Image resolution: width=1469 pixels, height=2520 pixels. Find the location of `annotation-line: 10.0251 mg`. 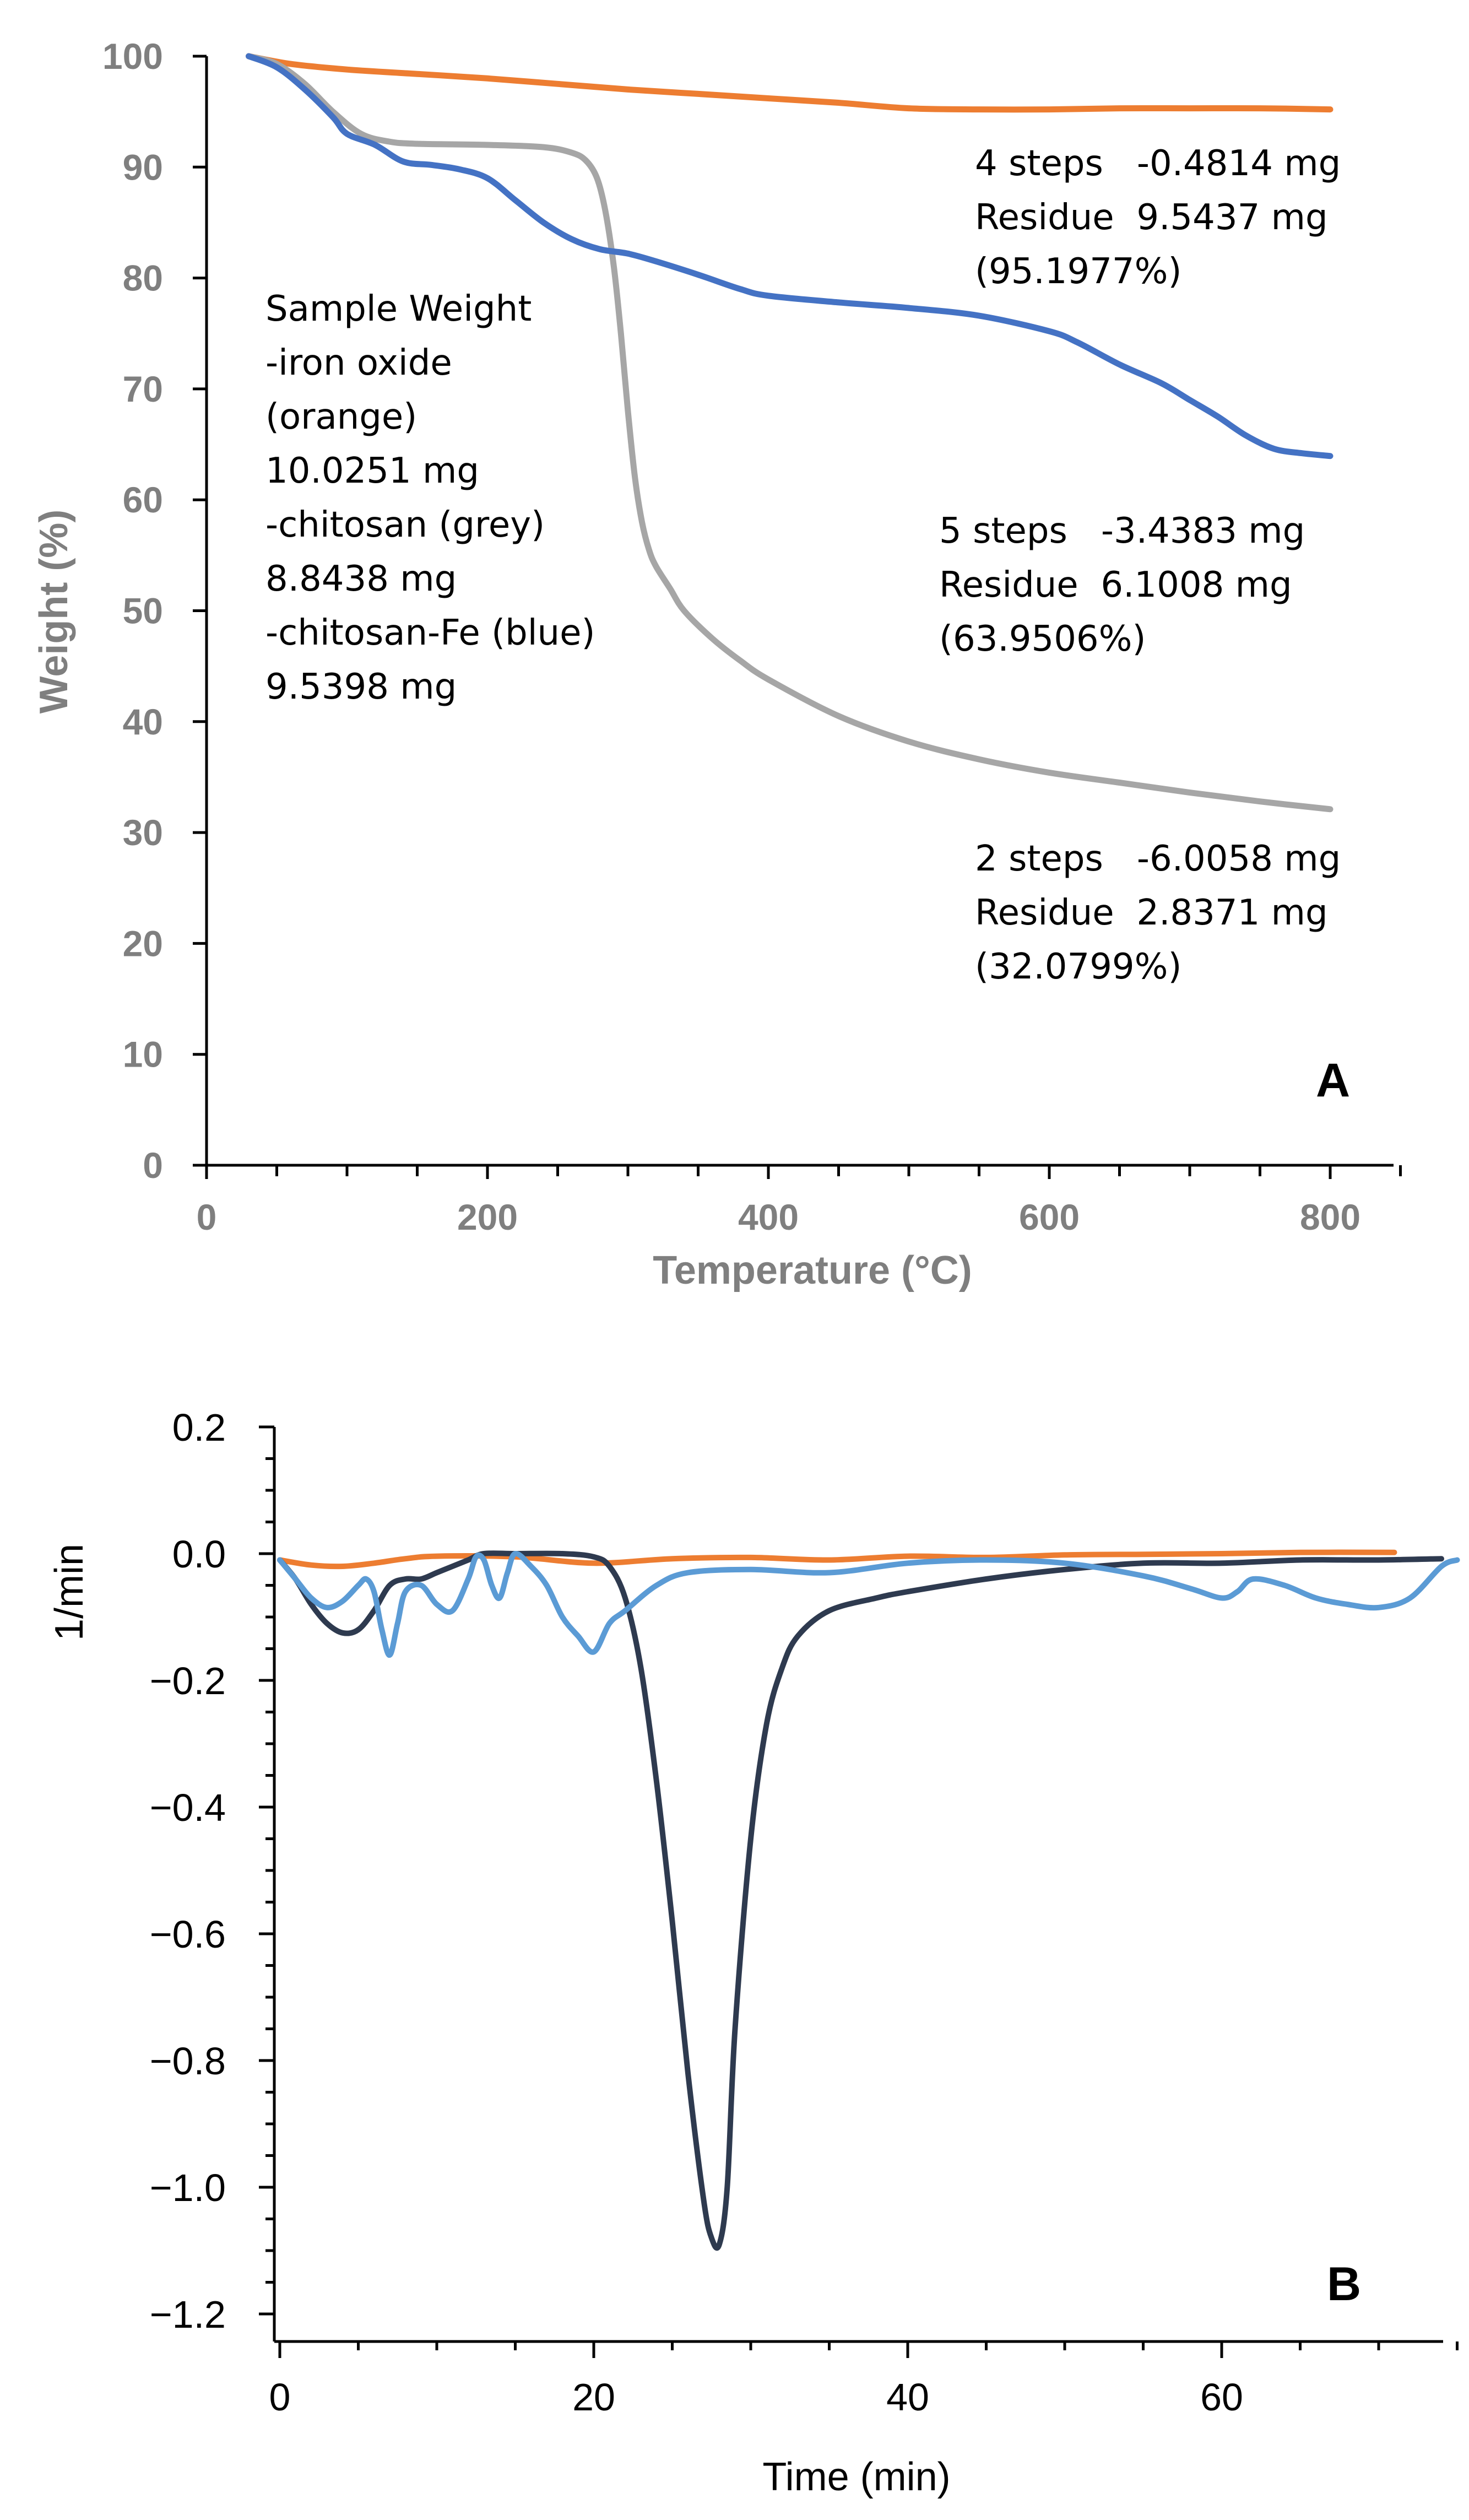

annotation-line: 10.0251 mg is located at coordinates (372, 471).